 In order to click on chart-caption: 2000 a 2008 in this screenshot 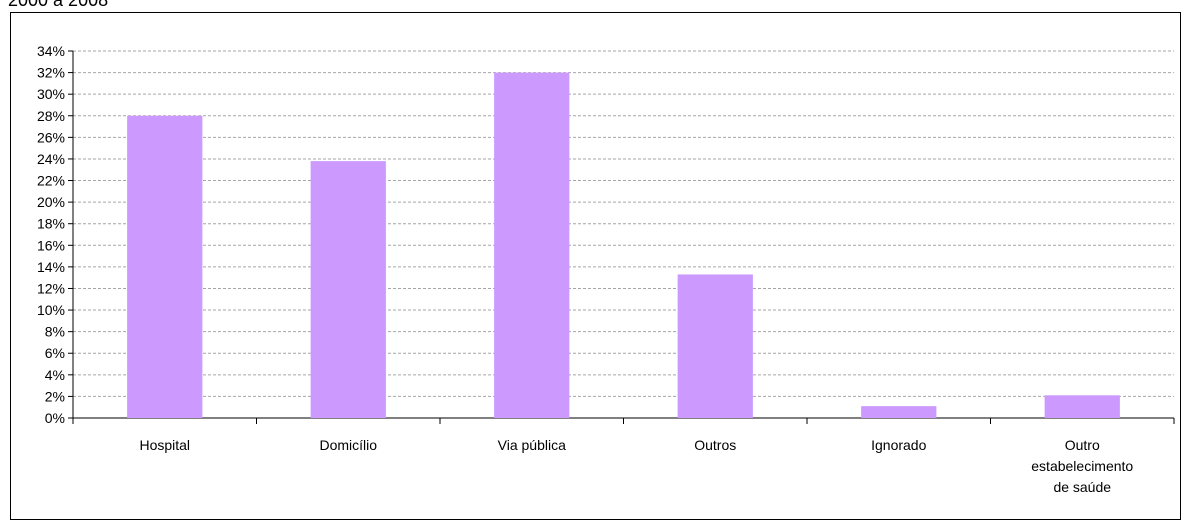, I will do `click(58, 5)`.